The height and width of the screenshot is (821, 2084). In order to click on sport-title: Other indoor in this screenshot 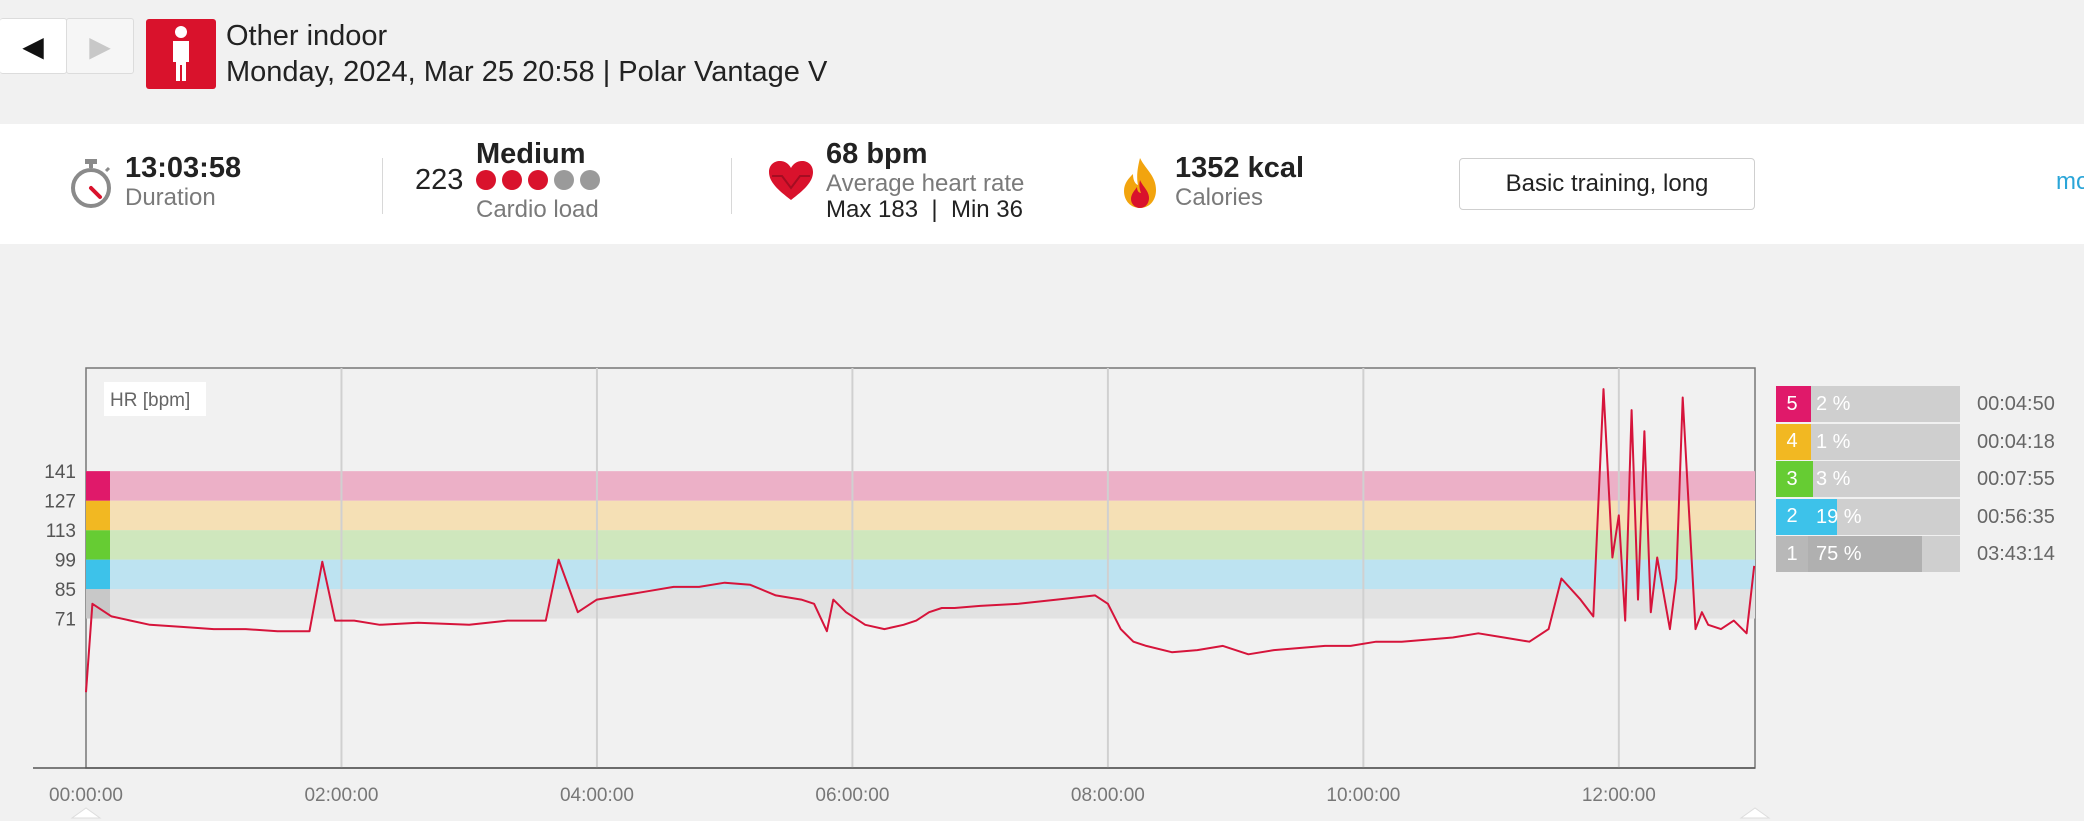, I will do `click(307, 36)`.